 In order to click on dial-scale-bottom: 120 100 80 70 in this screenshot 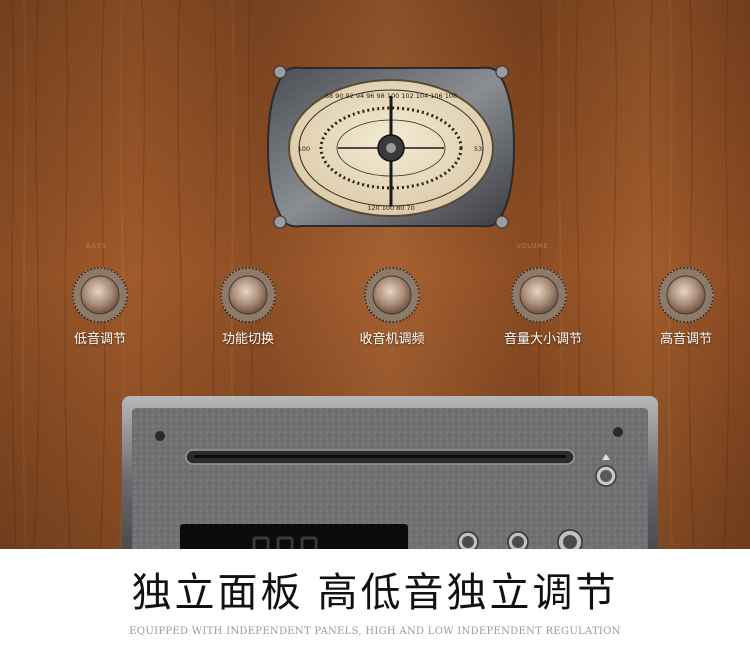, I will do `click(391, 208)`.